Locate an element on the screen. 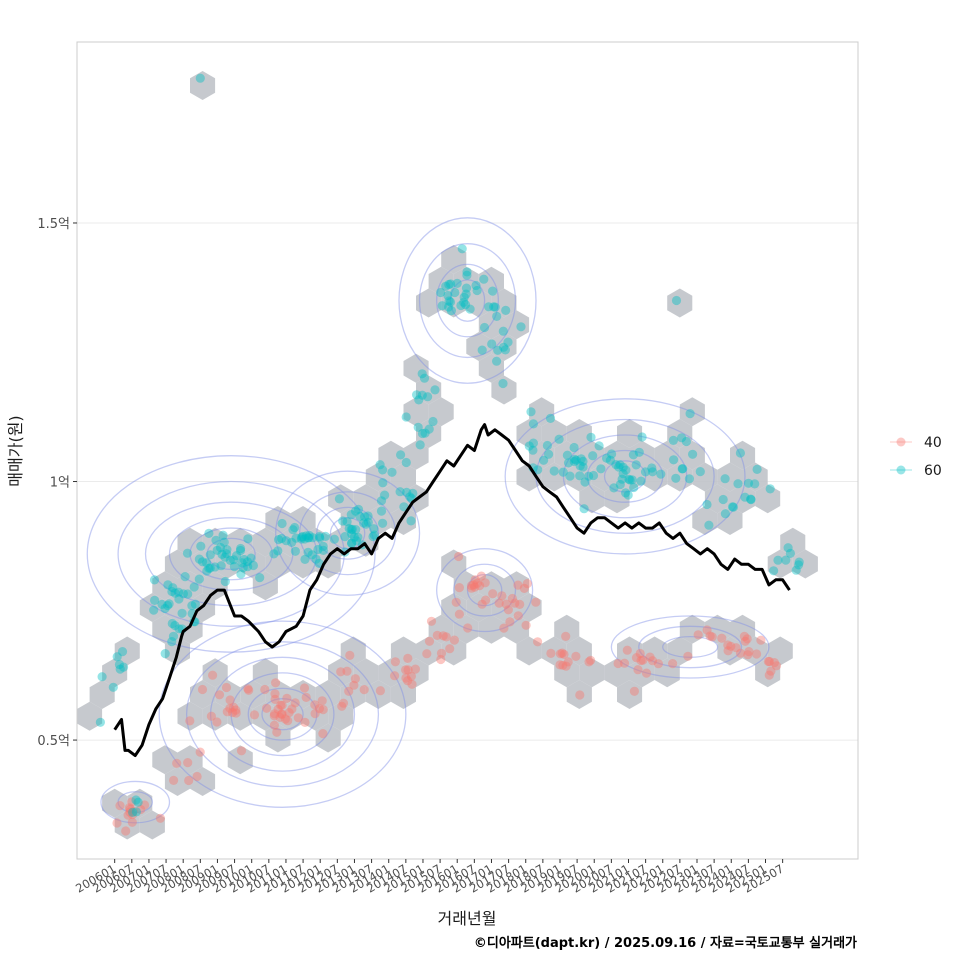  legend-item-60: 60 is located at coordinates (916, 471).